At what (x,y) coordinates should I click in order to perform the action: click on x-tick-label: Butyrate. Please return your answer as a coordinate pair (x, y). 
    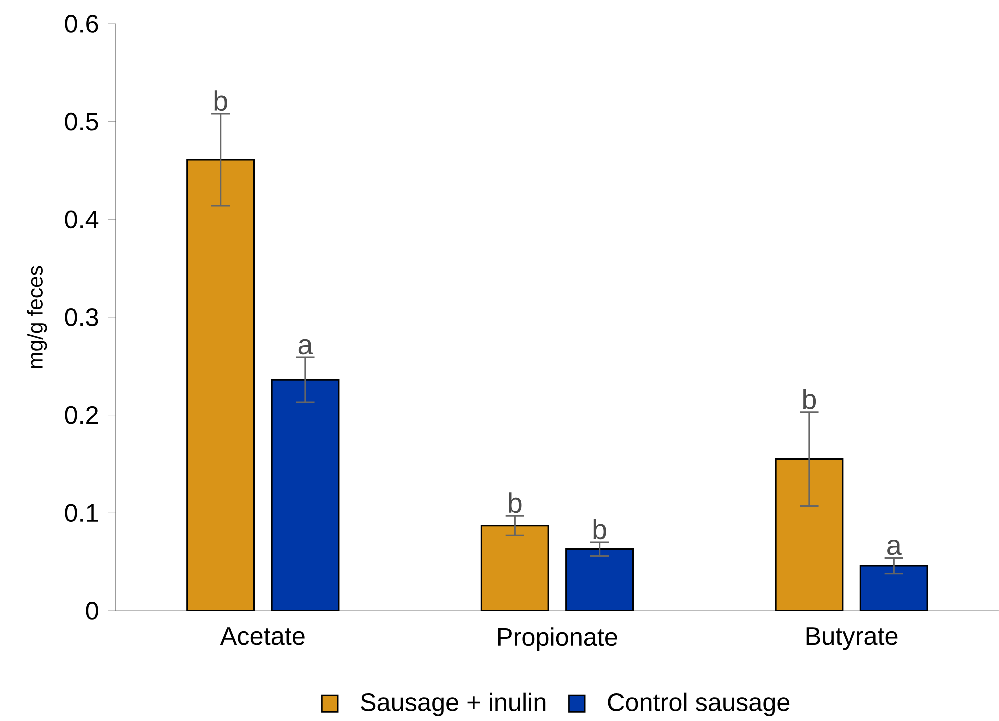
    Looking at the image, I should click on (852, 639).